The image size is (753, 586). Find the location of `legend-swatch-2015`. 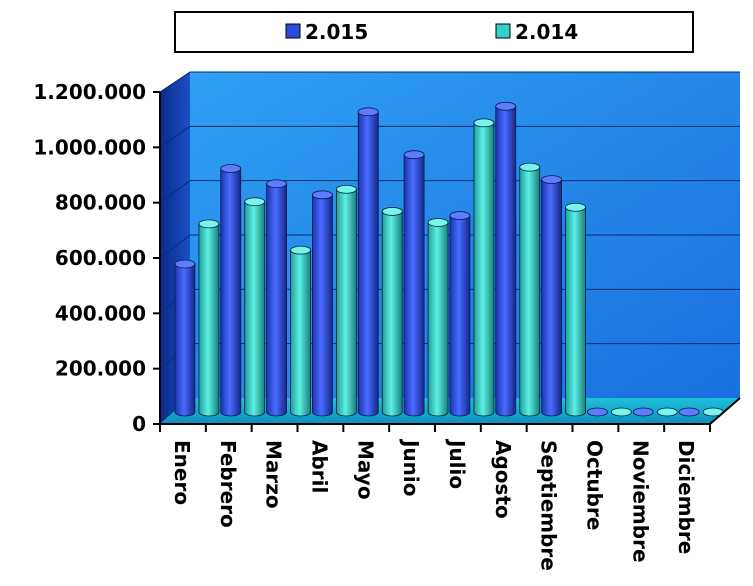

legend-swatch-2015 is located at coordinates (293, 31).